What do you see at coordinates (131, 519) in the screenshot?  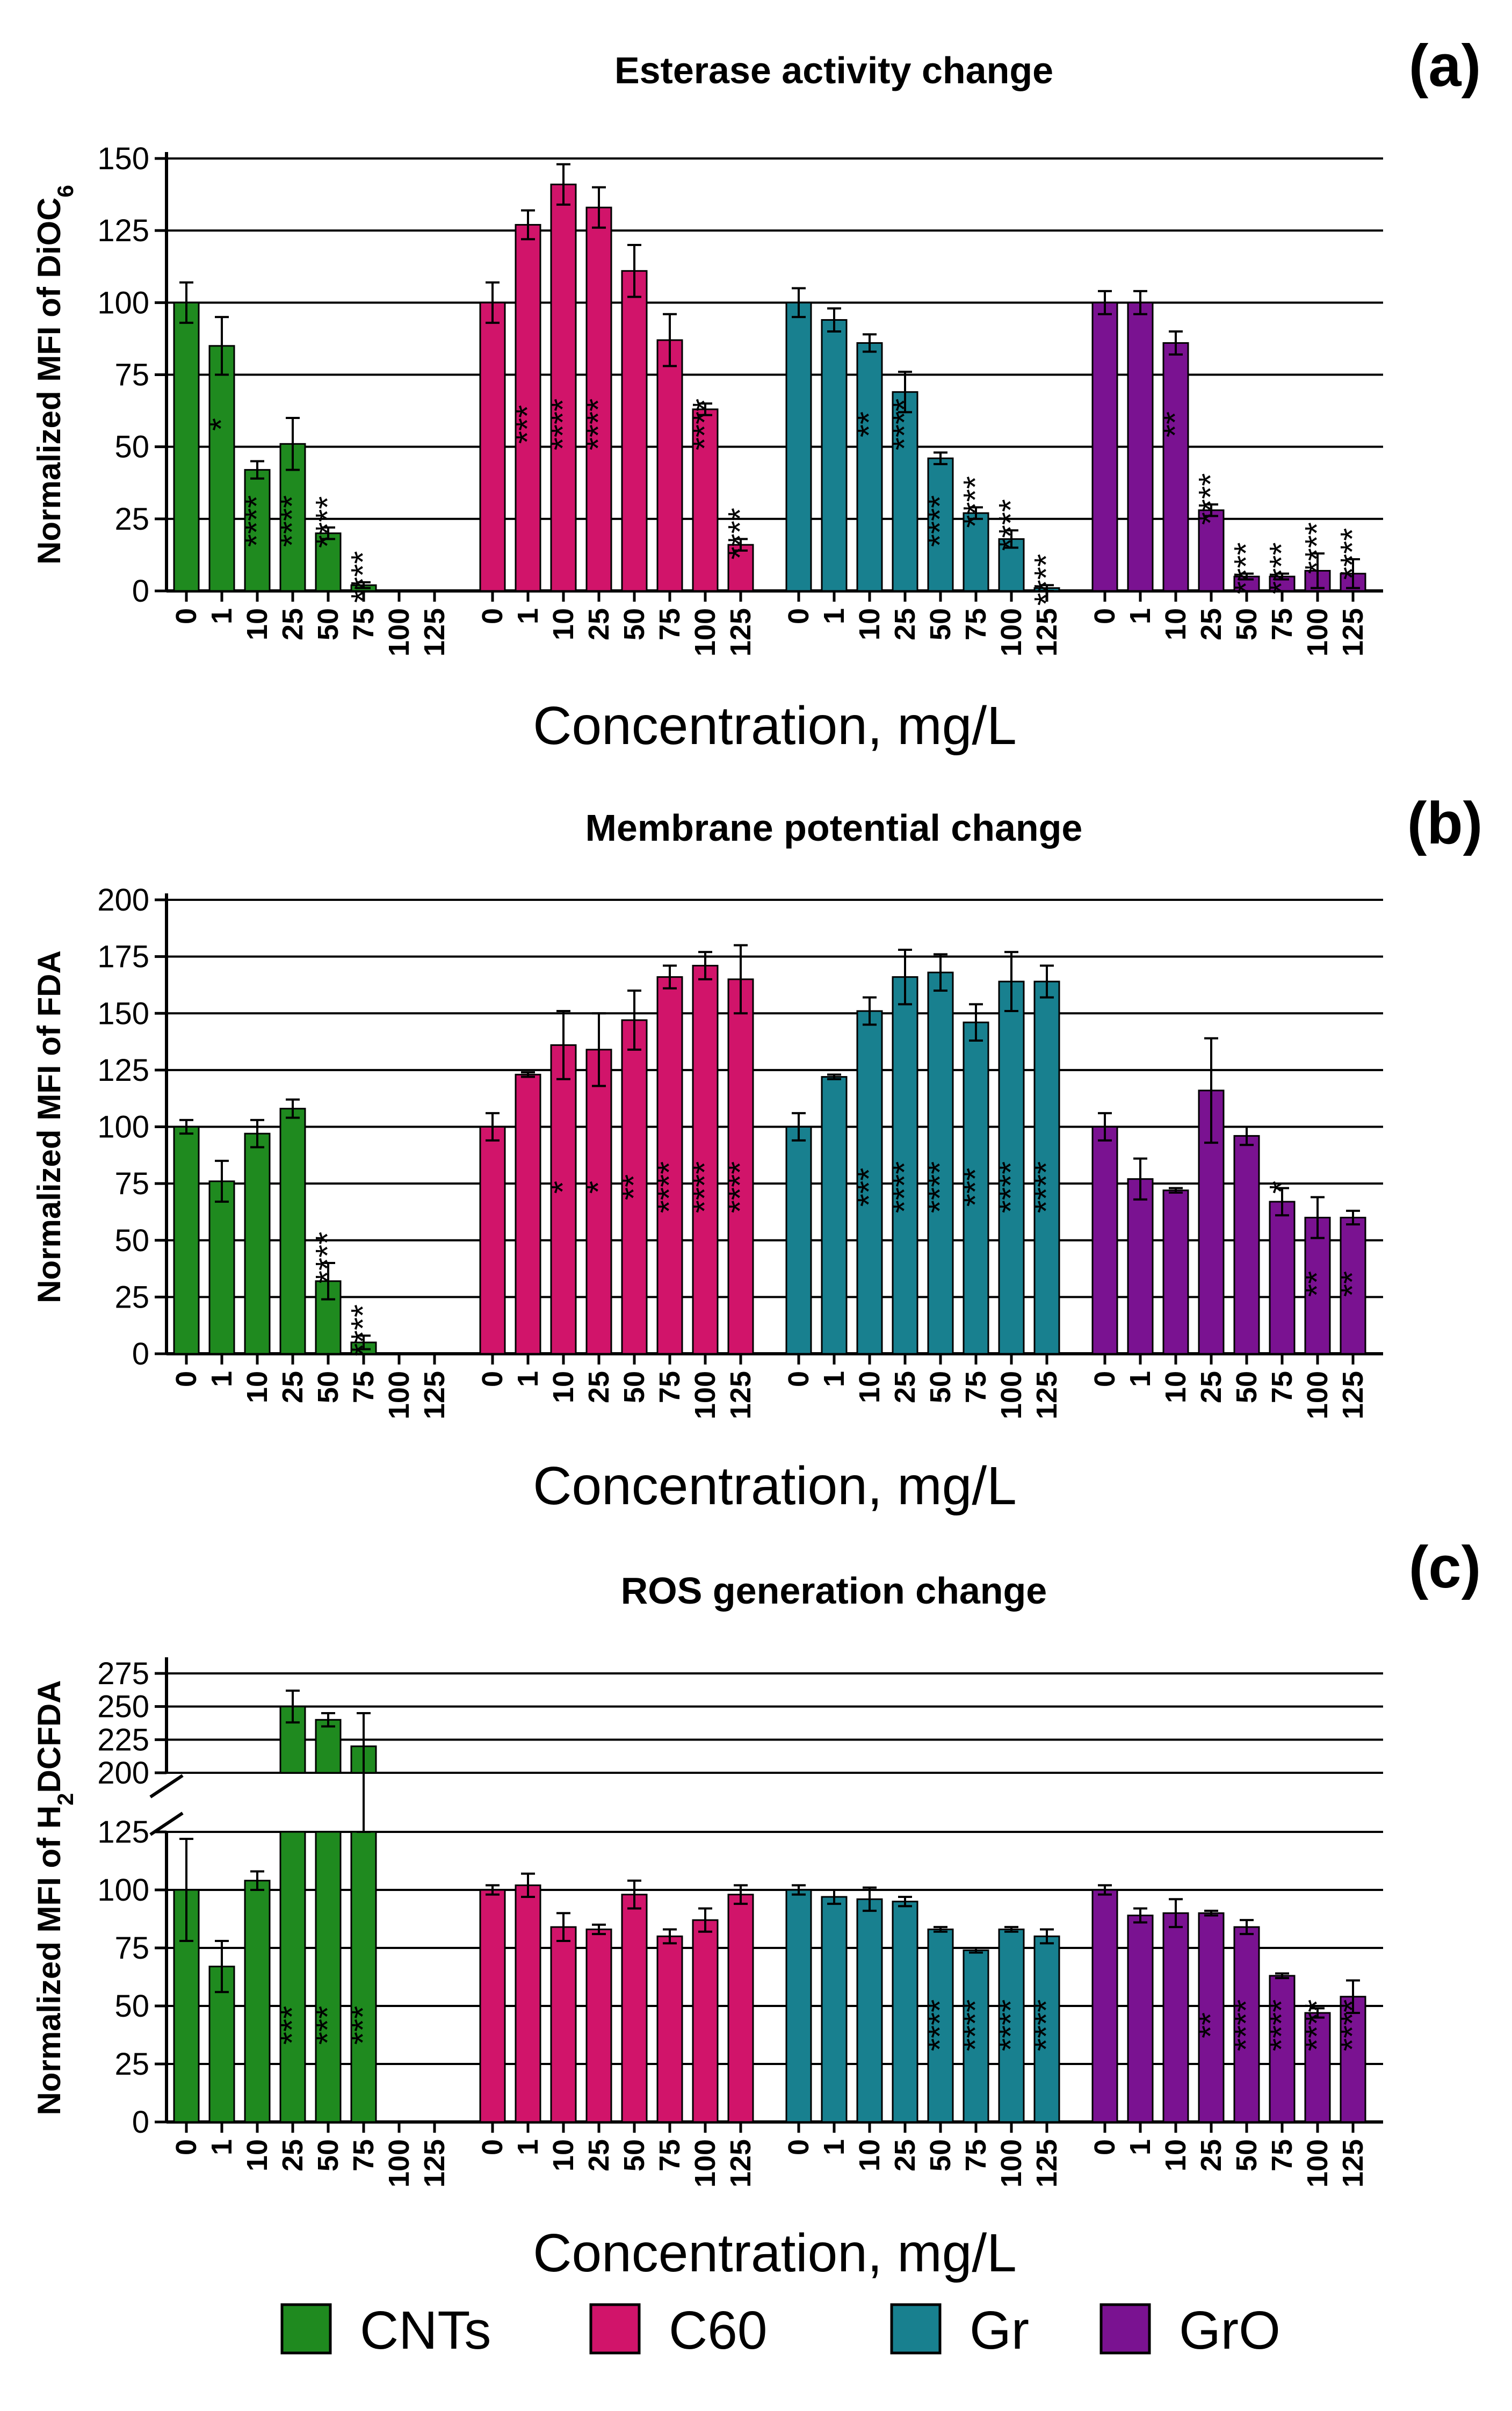 I see `y-tick-label: 25` at bounding box center [131, 519].